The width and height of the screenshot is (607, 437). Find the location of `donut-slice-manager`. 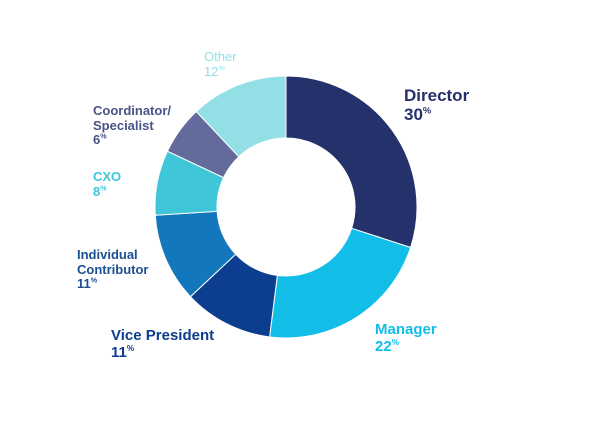

donut-slice-manager is located at coordinates (340, 283).